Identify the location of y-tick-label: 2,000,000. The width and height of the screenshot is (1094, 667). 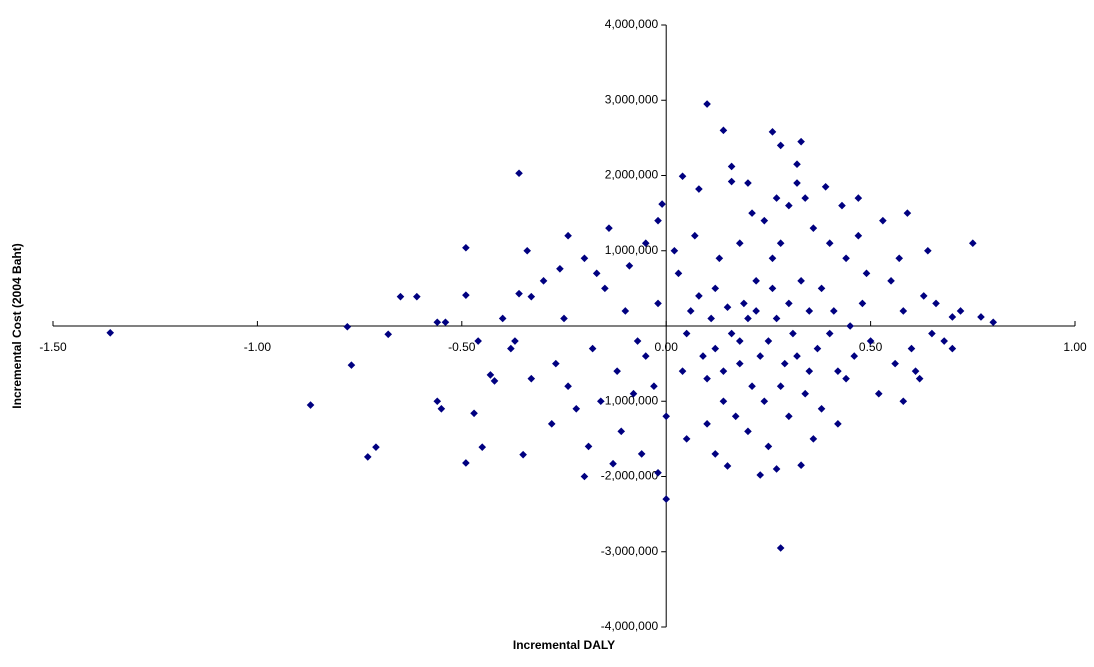
(632, 175).